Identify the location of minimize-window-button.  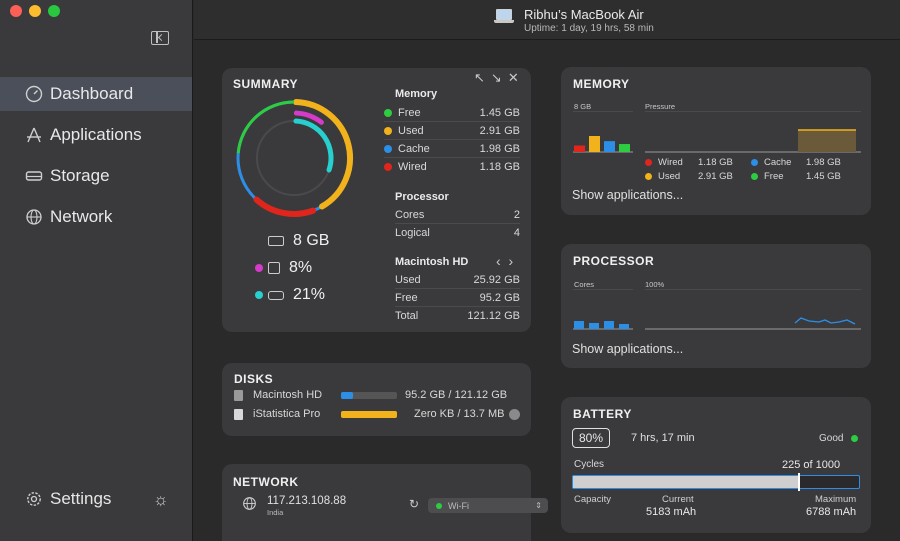
(35, 11).